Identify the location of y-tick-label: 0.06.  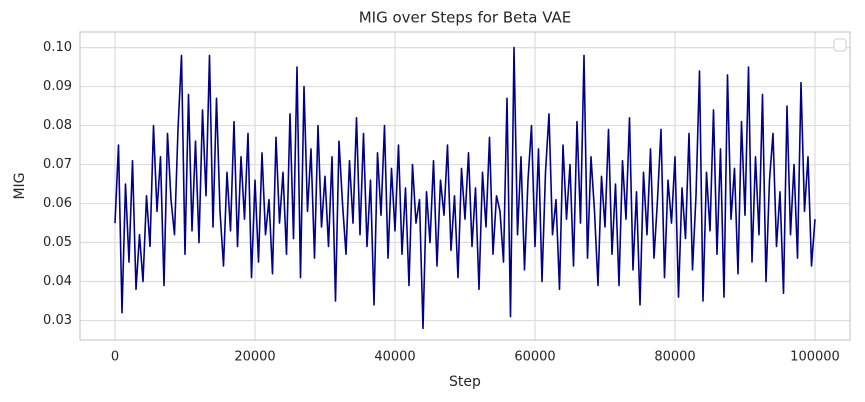
(57, 203).